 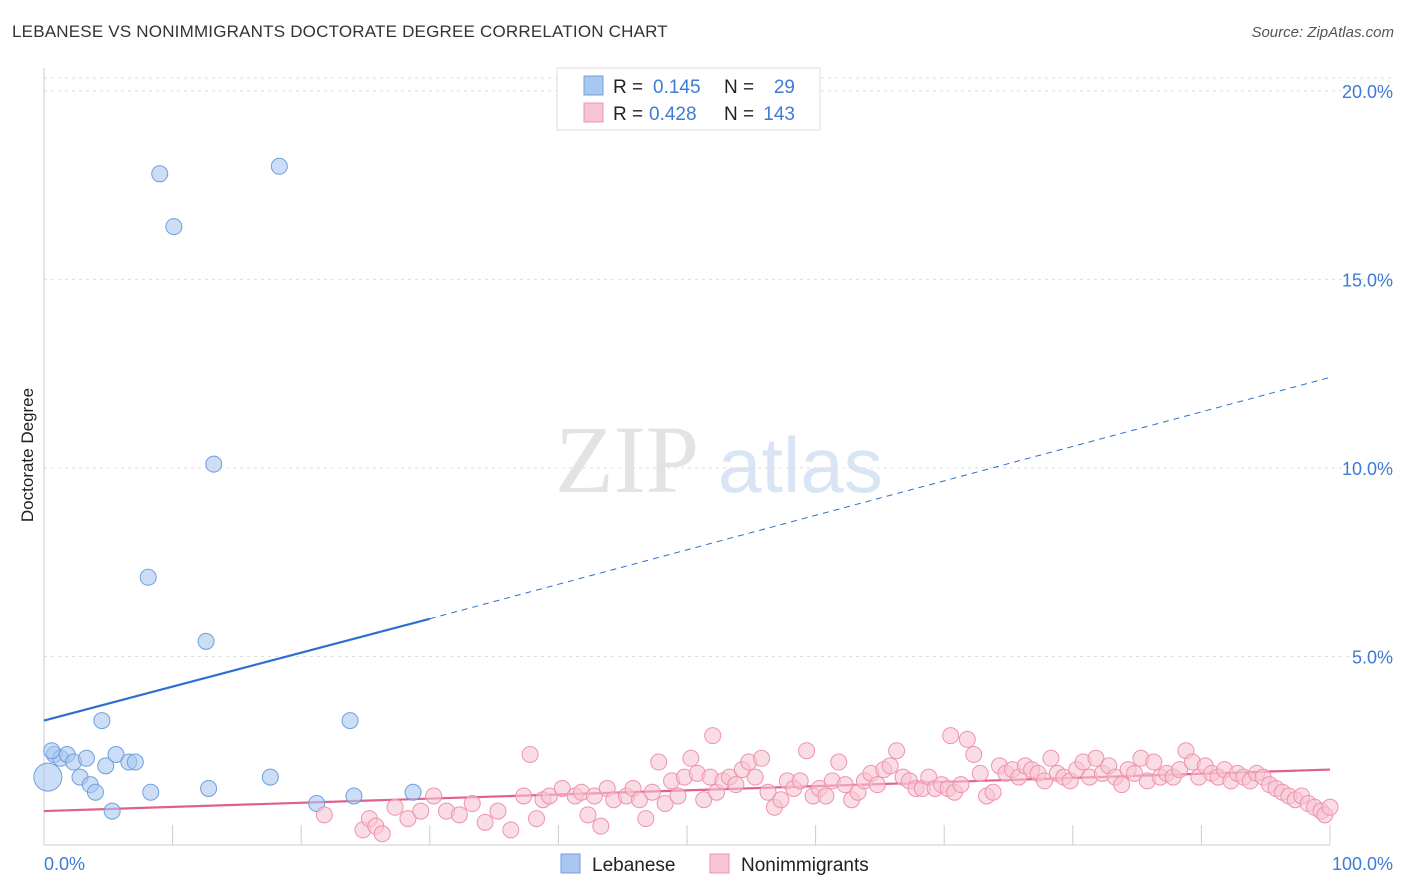 I want to click on legend-swatch-lebanese, so click(x=593, y=85).